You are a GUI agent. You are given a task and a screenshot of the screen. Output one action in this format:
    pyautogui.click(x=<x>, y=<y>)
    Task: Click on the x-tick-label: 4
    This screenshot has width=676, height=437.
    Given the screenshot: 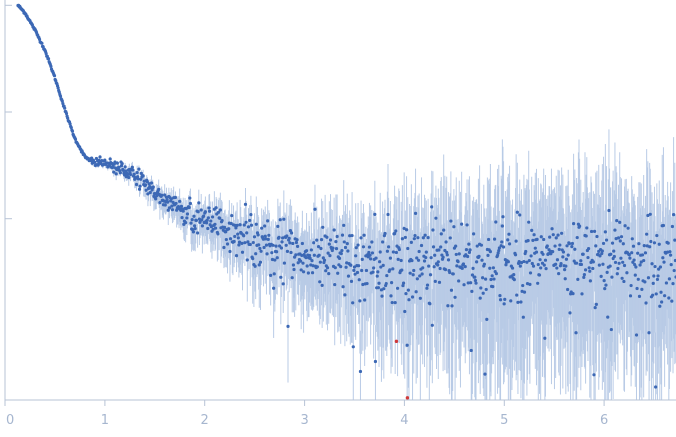 What is the action you would take?
    pyautogui.click(x=404, y=420)
    